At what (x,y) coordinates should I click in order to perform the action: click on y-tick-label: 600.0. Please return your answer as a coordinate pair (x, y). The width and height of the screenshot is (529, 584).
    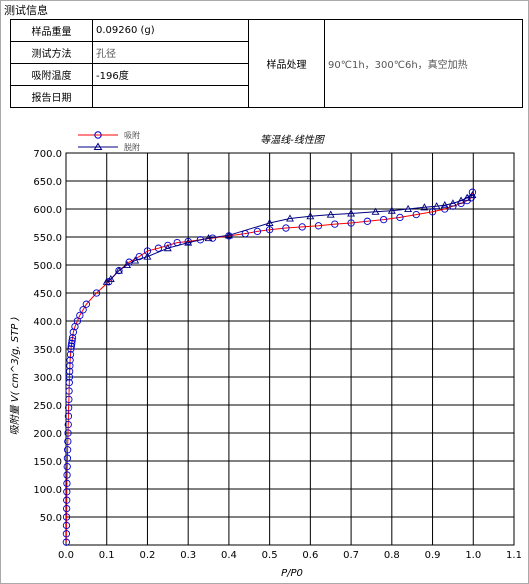
    Looking at the image, I should click on (47, 210).